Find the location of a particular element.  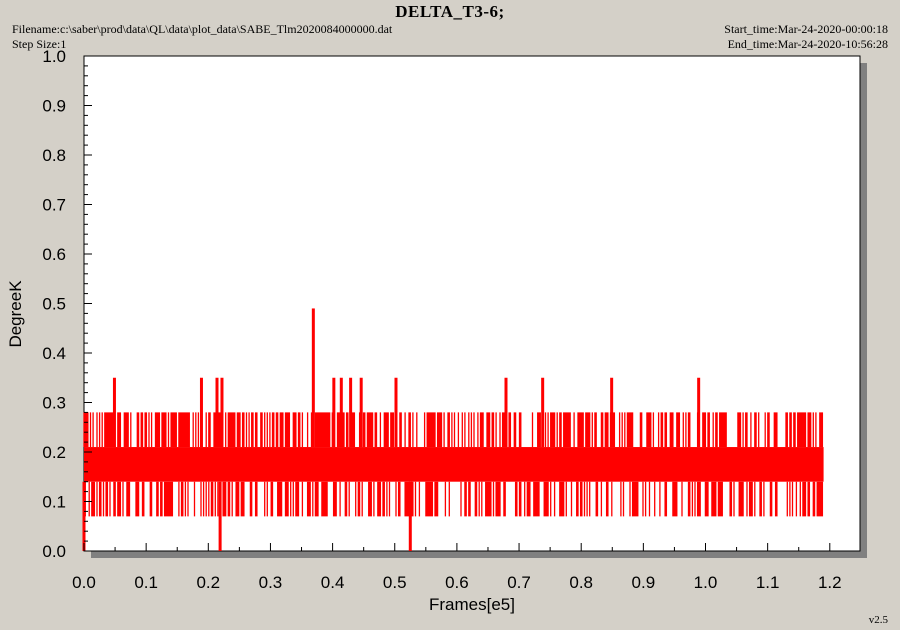

x-tick-label: 0.8 is located at coordinates (581, 582).